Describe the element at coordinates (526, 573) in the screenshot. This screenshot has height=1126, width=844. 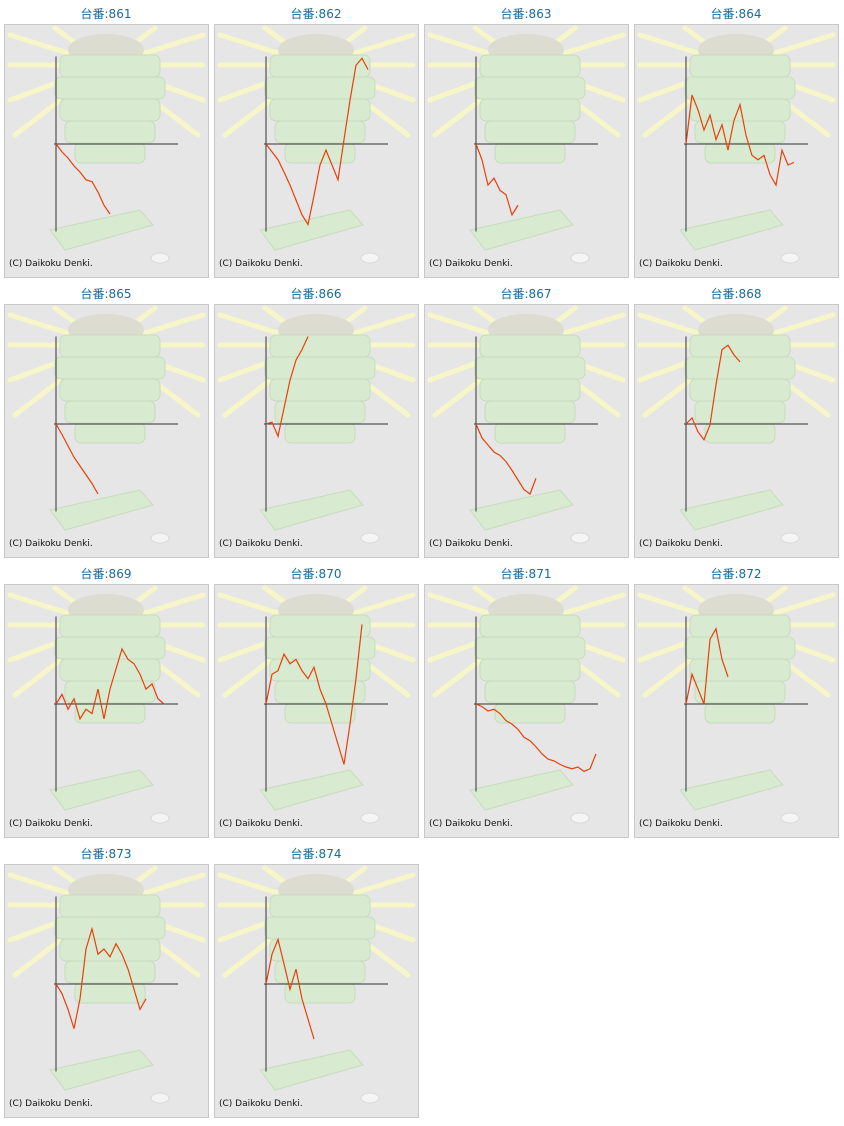
I see `card-title: 台番:871` at that location.